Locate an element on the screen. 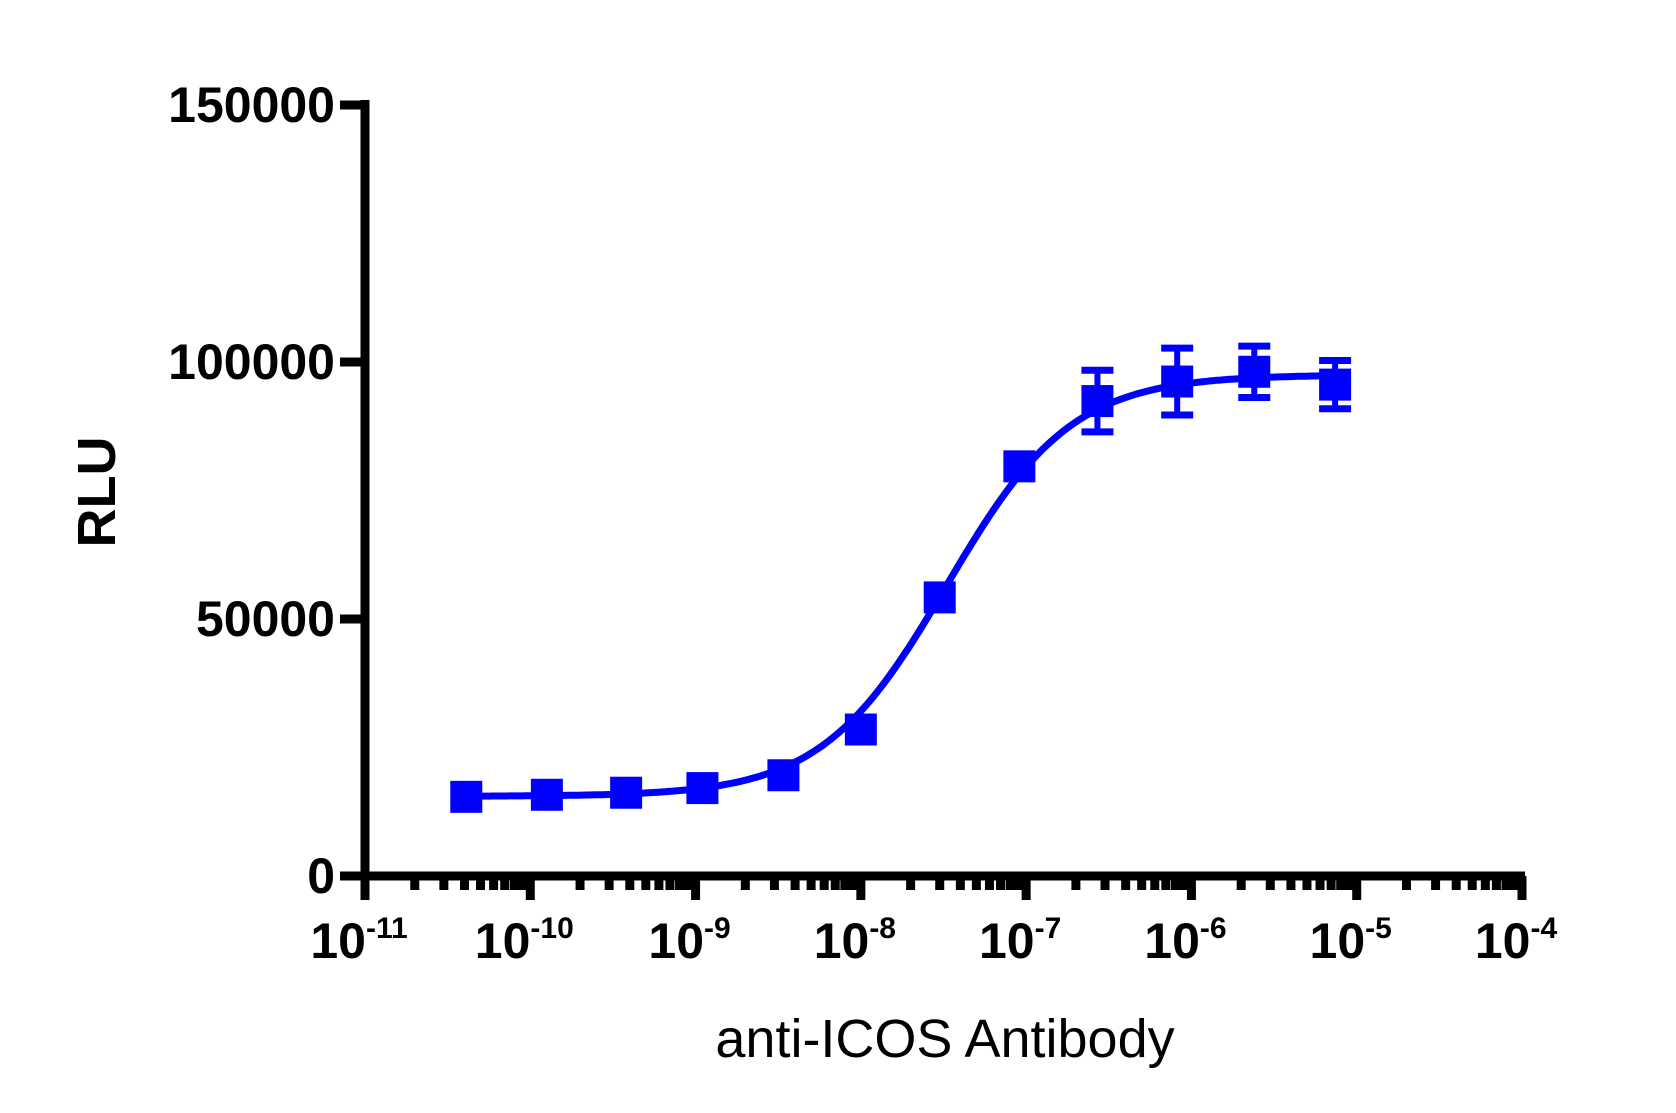  x-tick-label: 10⁻⁷ is located at coordinates (1020, 940).